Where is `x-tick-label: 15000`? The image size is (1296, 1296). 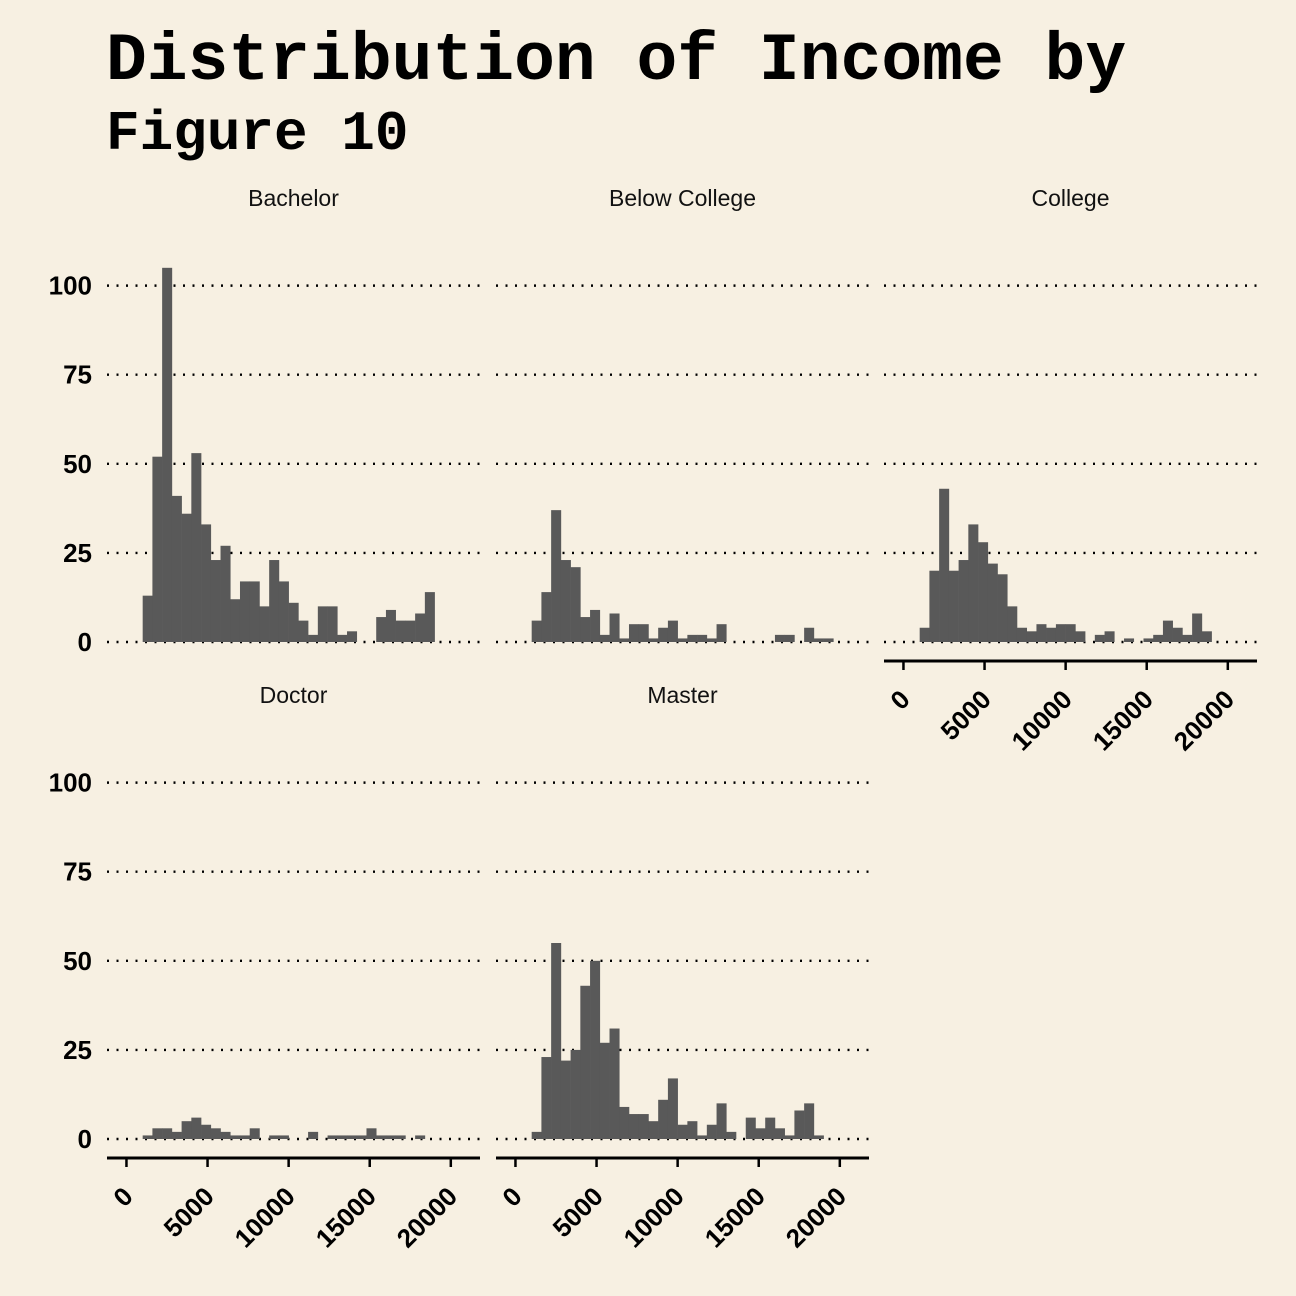 x-tick-label: 15000 is located at coordinates (346, 1217).